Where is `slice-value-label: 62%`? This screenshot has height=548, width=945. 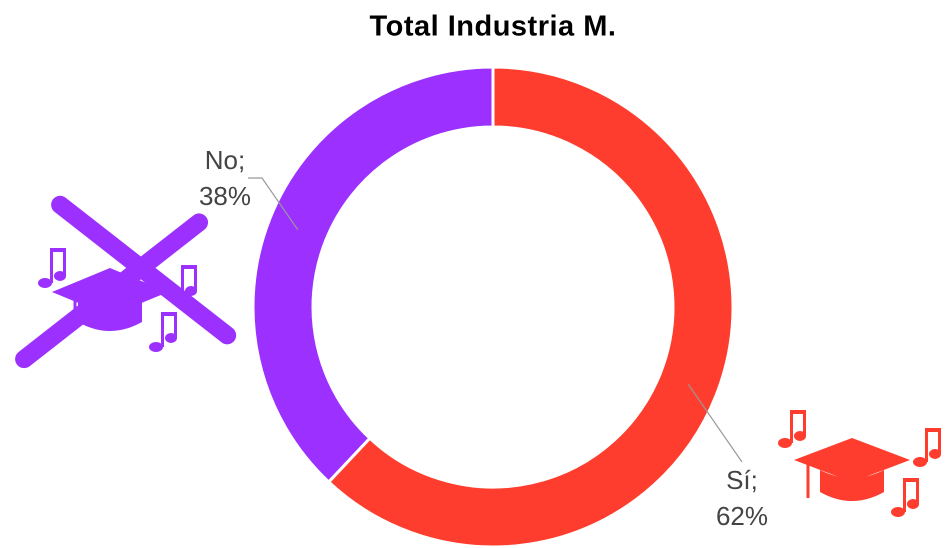
slice-value-label: 62% is located at coordinates (742, 516).